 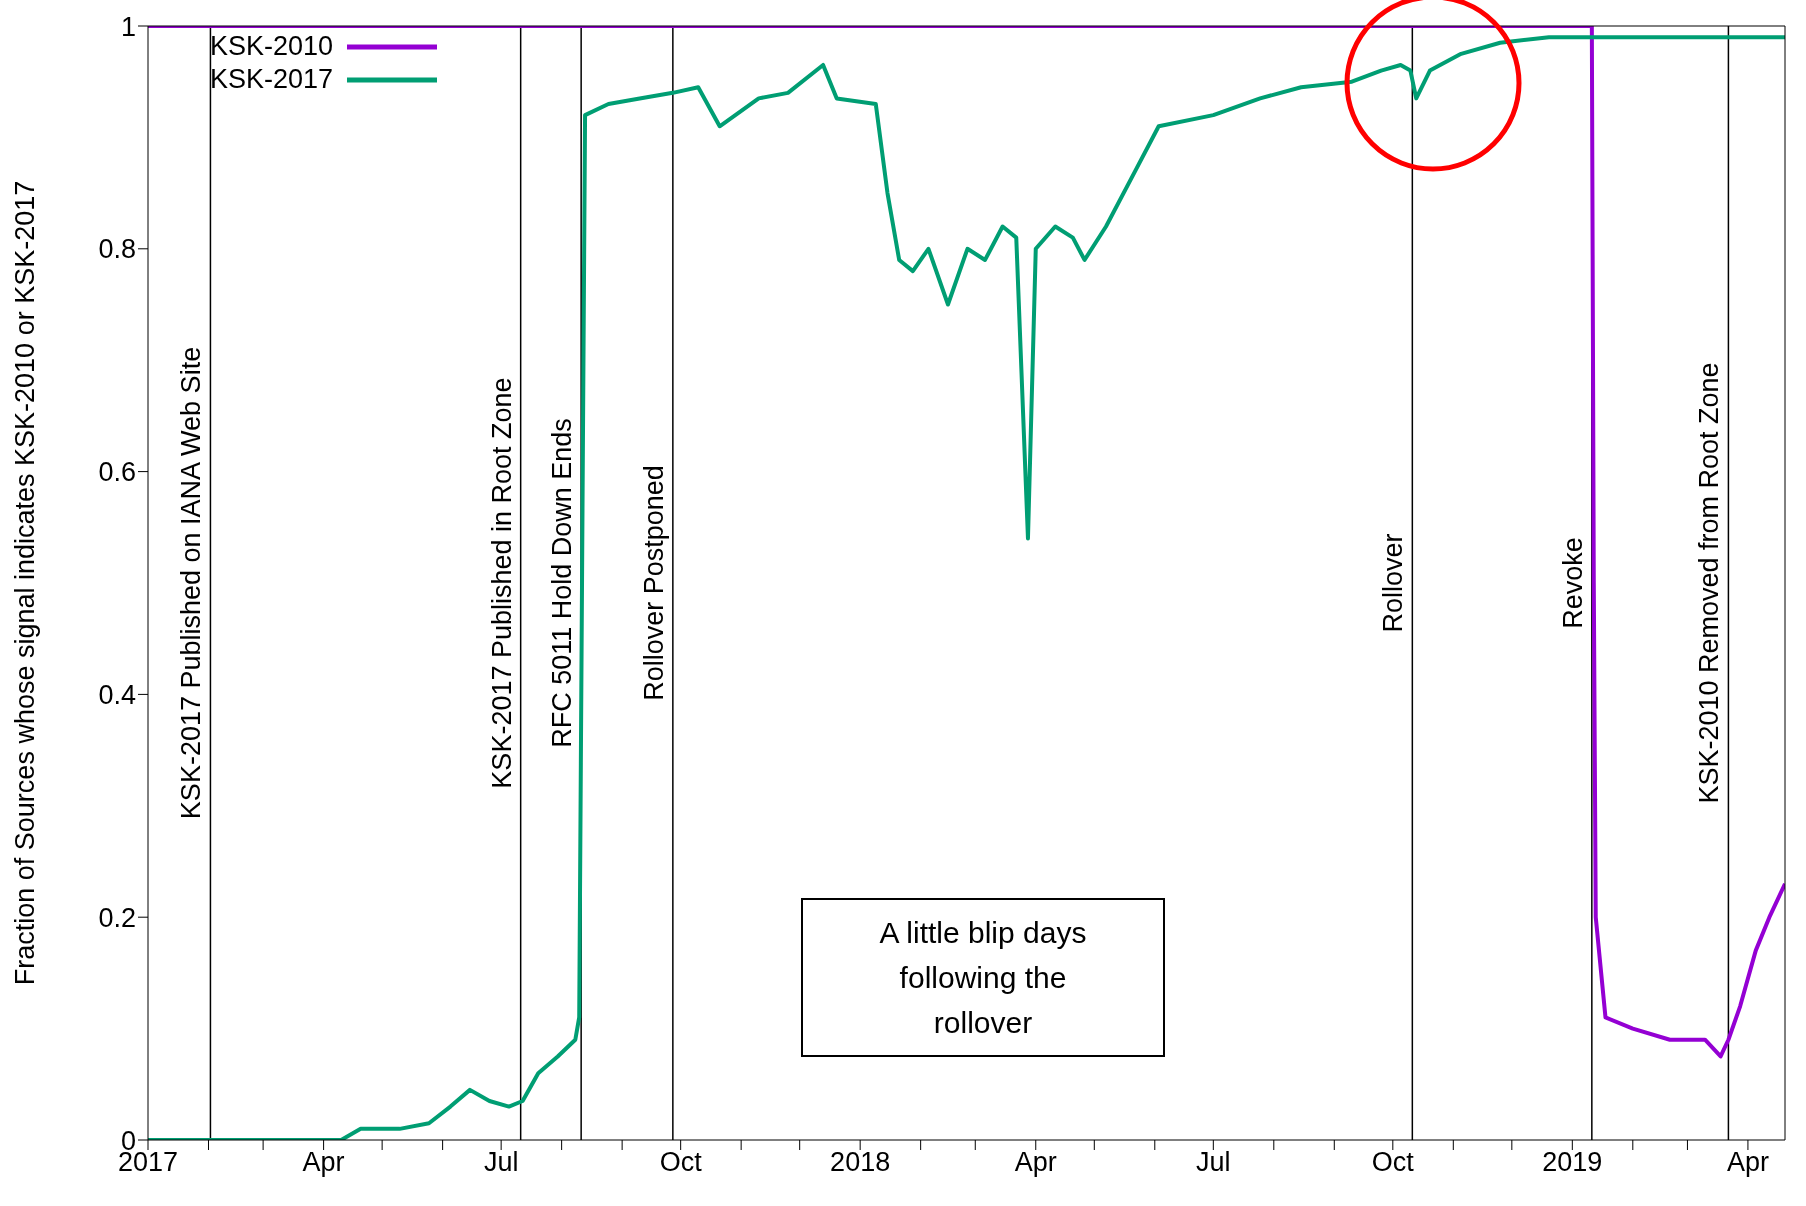 What do you see at coordinates (1572, 583) in the screenshot?
I see `ref-line-label: Revoke` at bounding box center [1572, 583].